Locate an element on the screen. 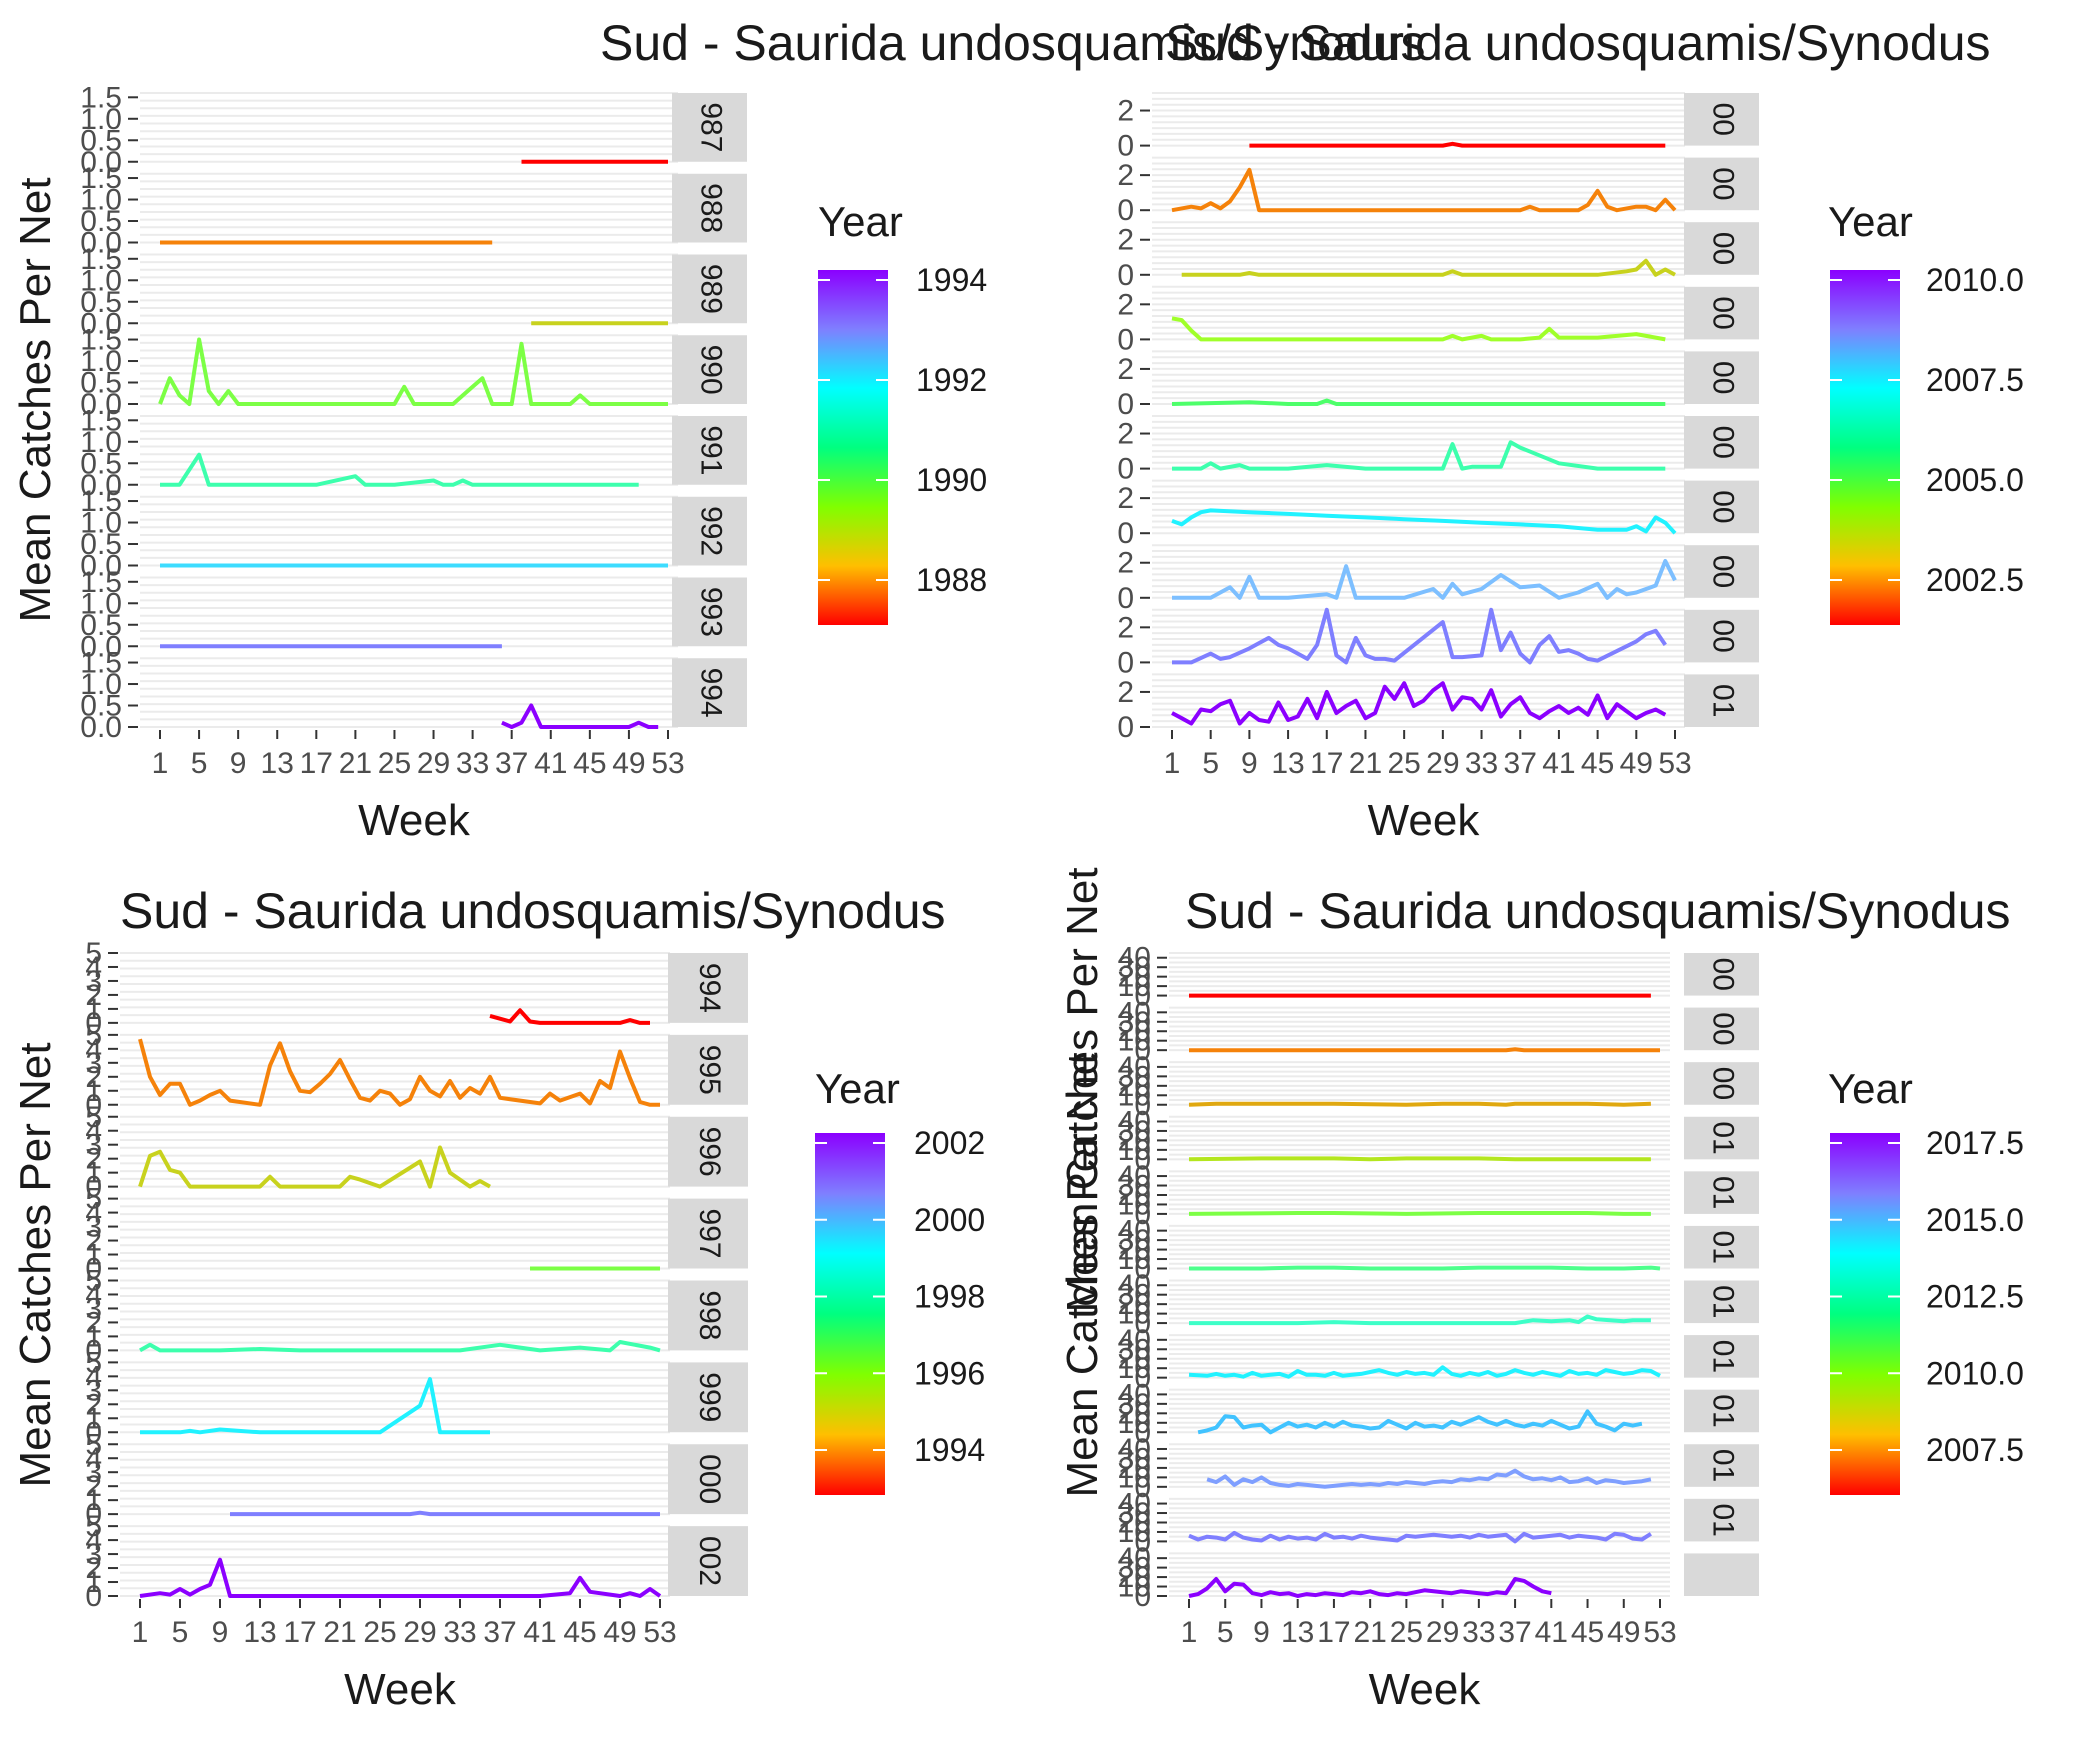 The image size is (2087, 1739). legend-label: 2005.0 is located at coordinates (1975, 480).